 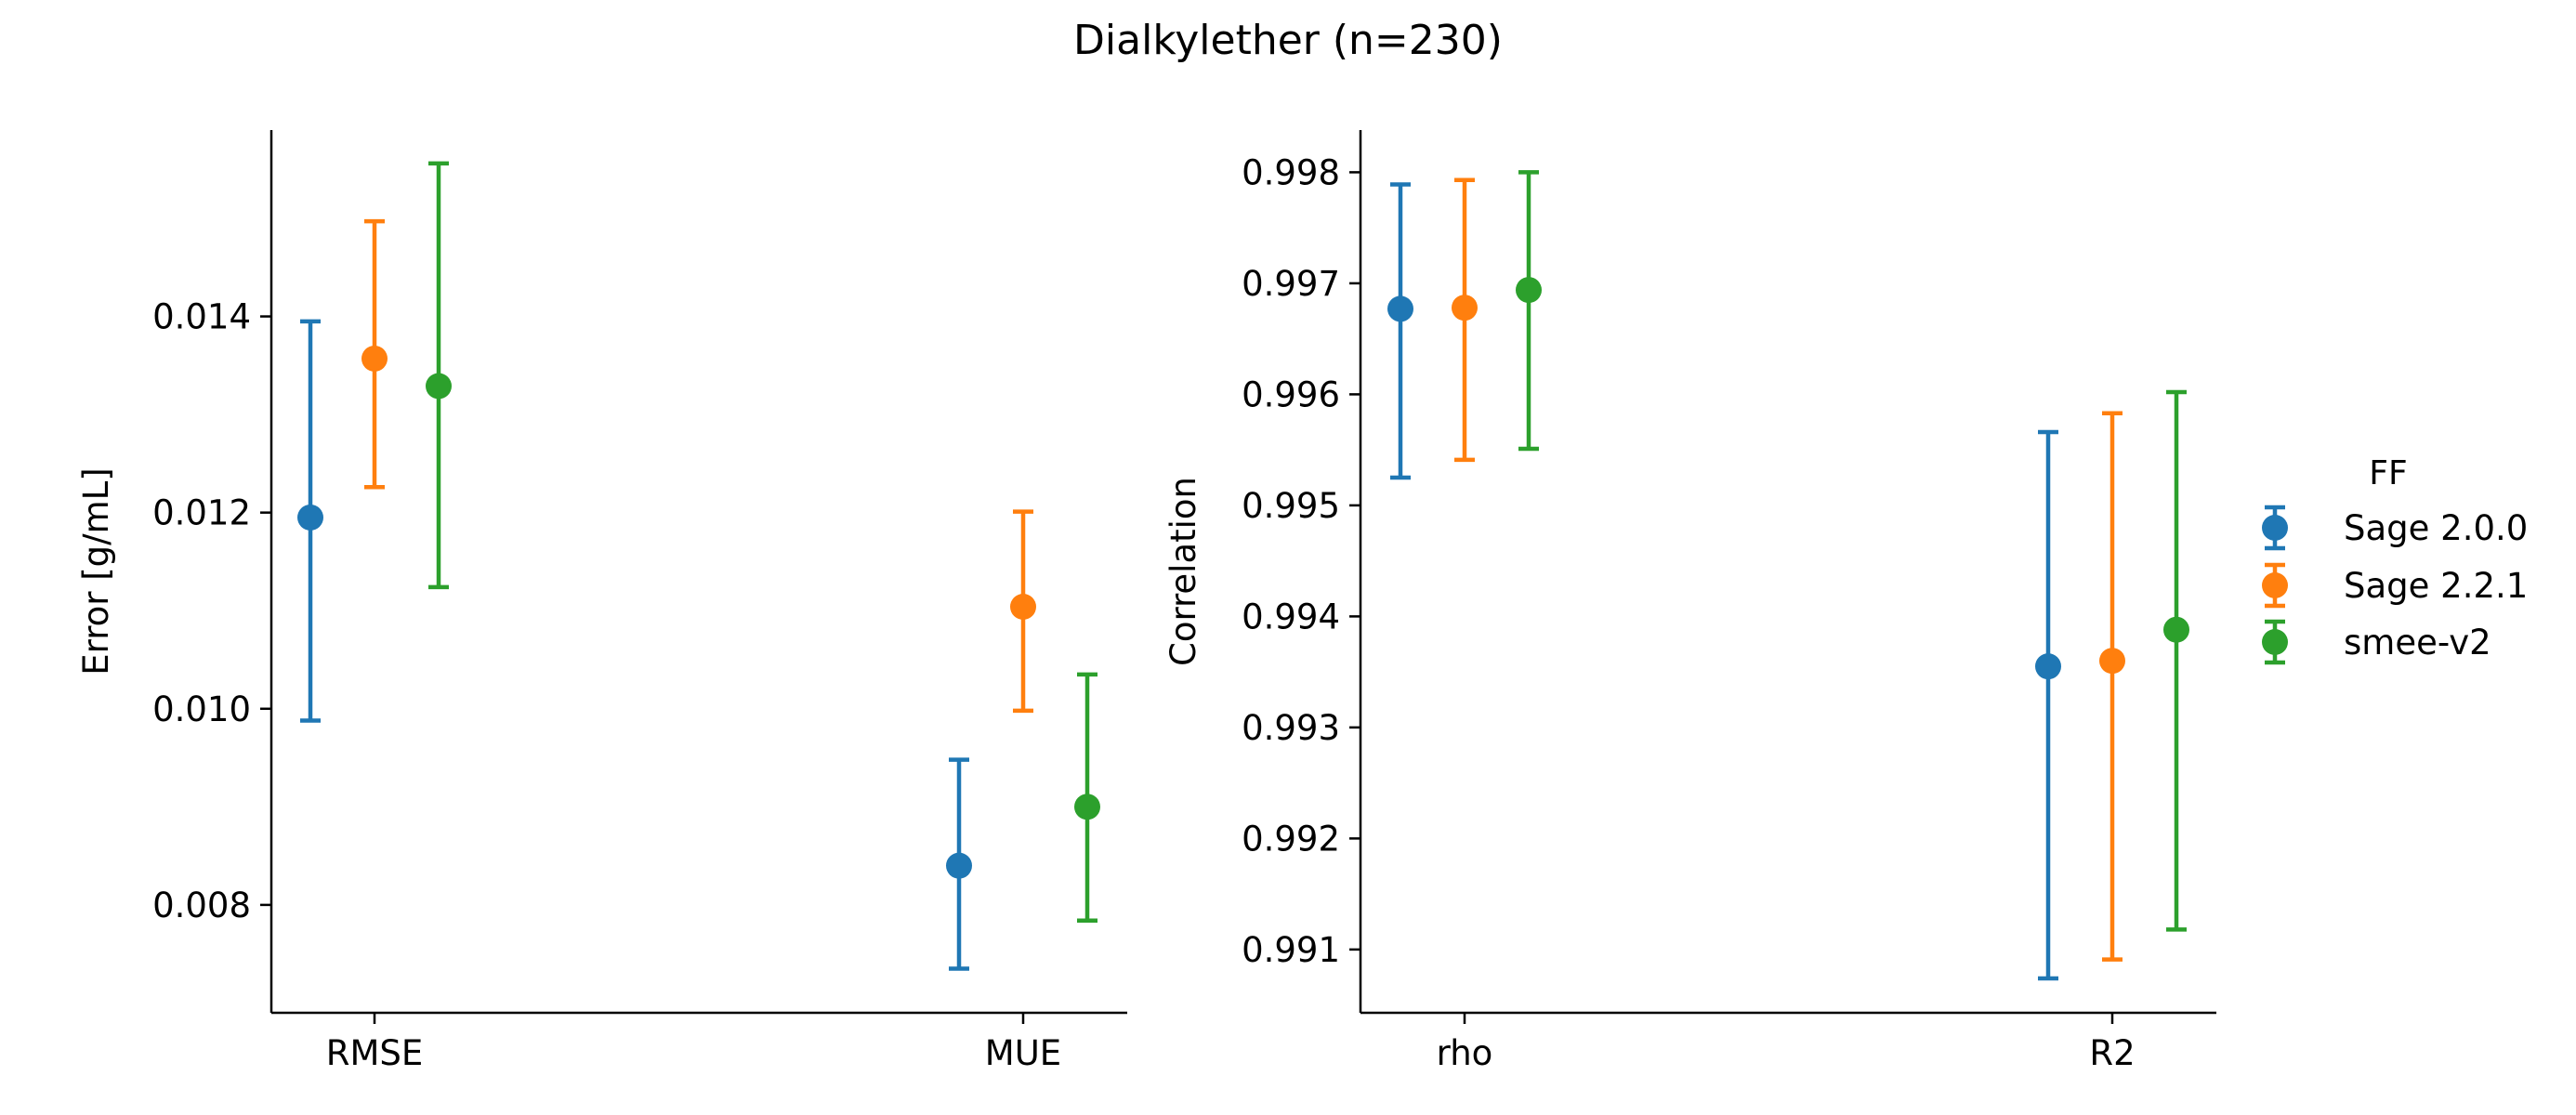 I want to click on y-tick-label: 0.991, so click(x=1291, y=950).